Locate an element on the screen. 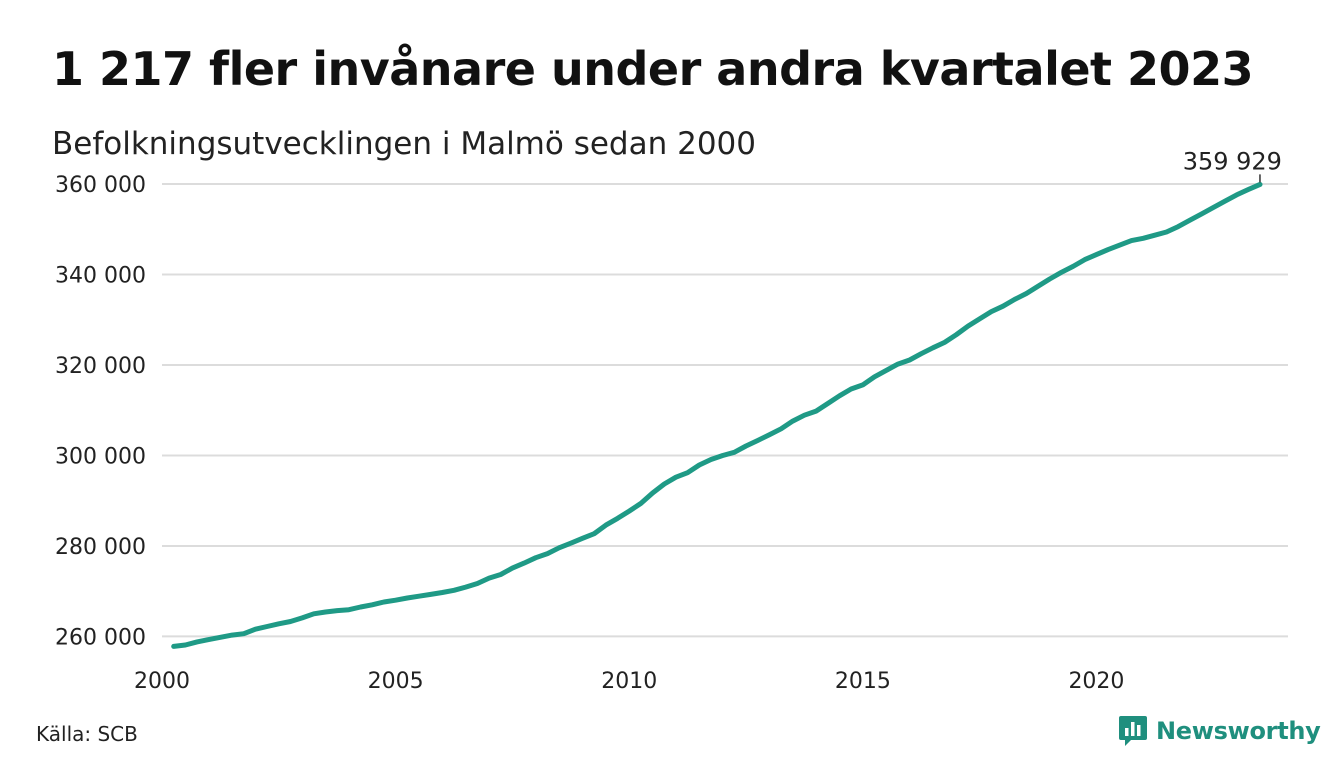  x-tick-label: 2000 is located at coordinates (162, 681).